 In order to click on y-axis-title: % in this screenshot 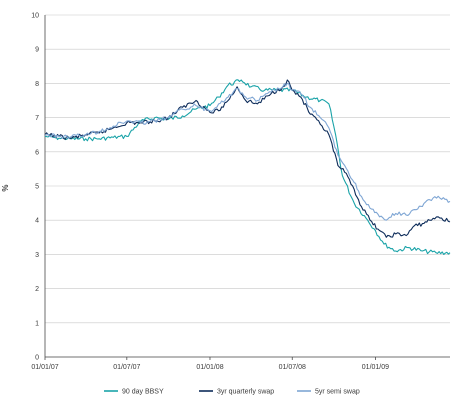, I will do `click(5, 187)`.